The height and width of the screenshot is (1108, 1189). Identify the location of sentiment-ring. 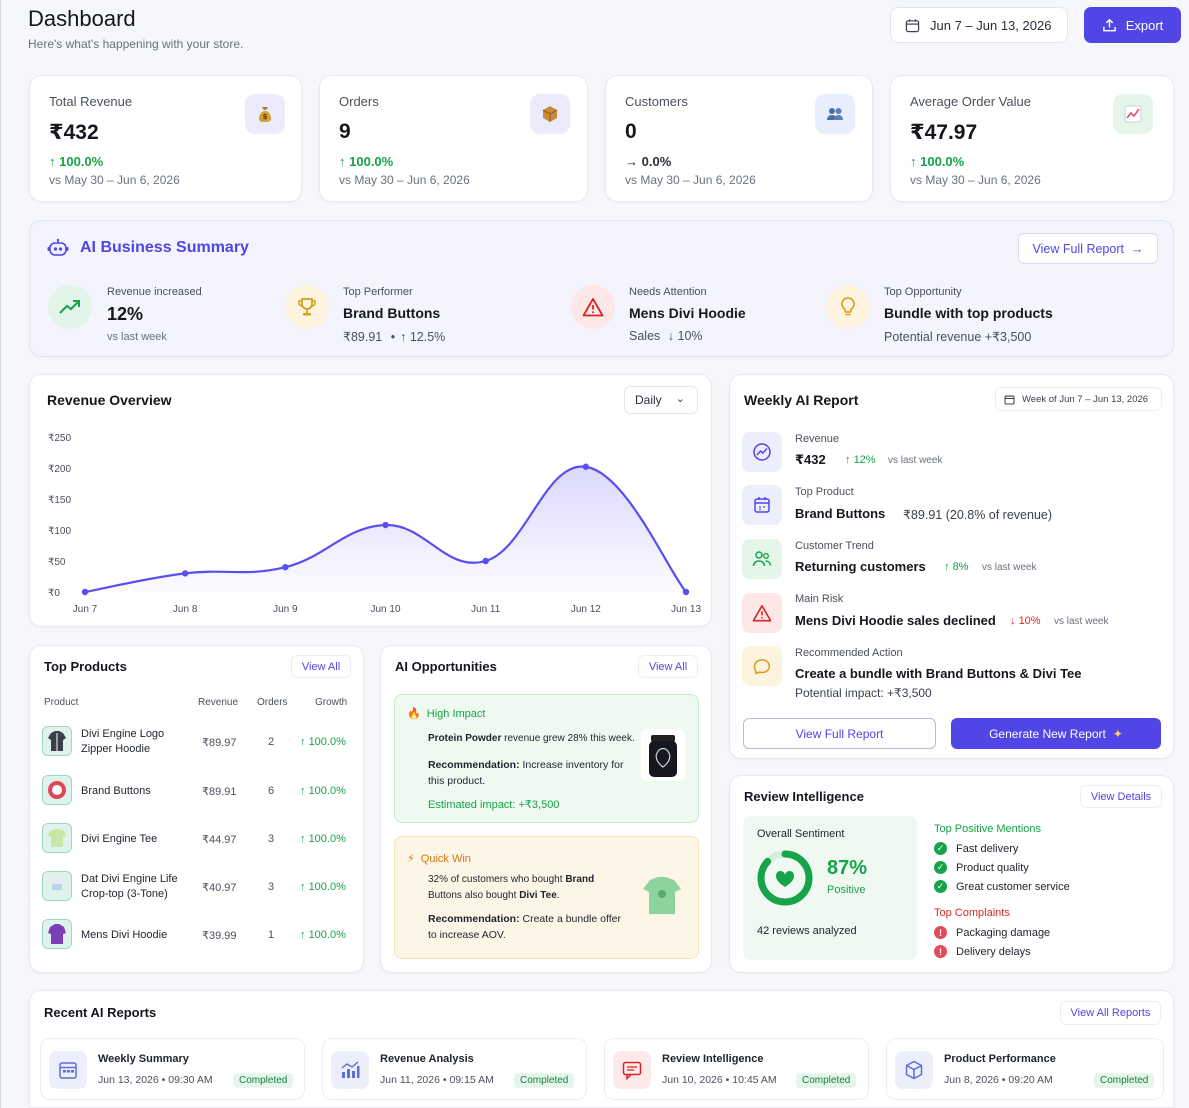
(785, 878).